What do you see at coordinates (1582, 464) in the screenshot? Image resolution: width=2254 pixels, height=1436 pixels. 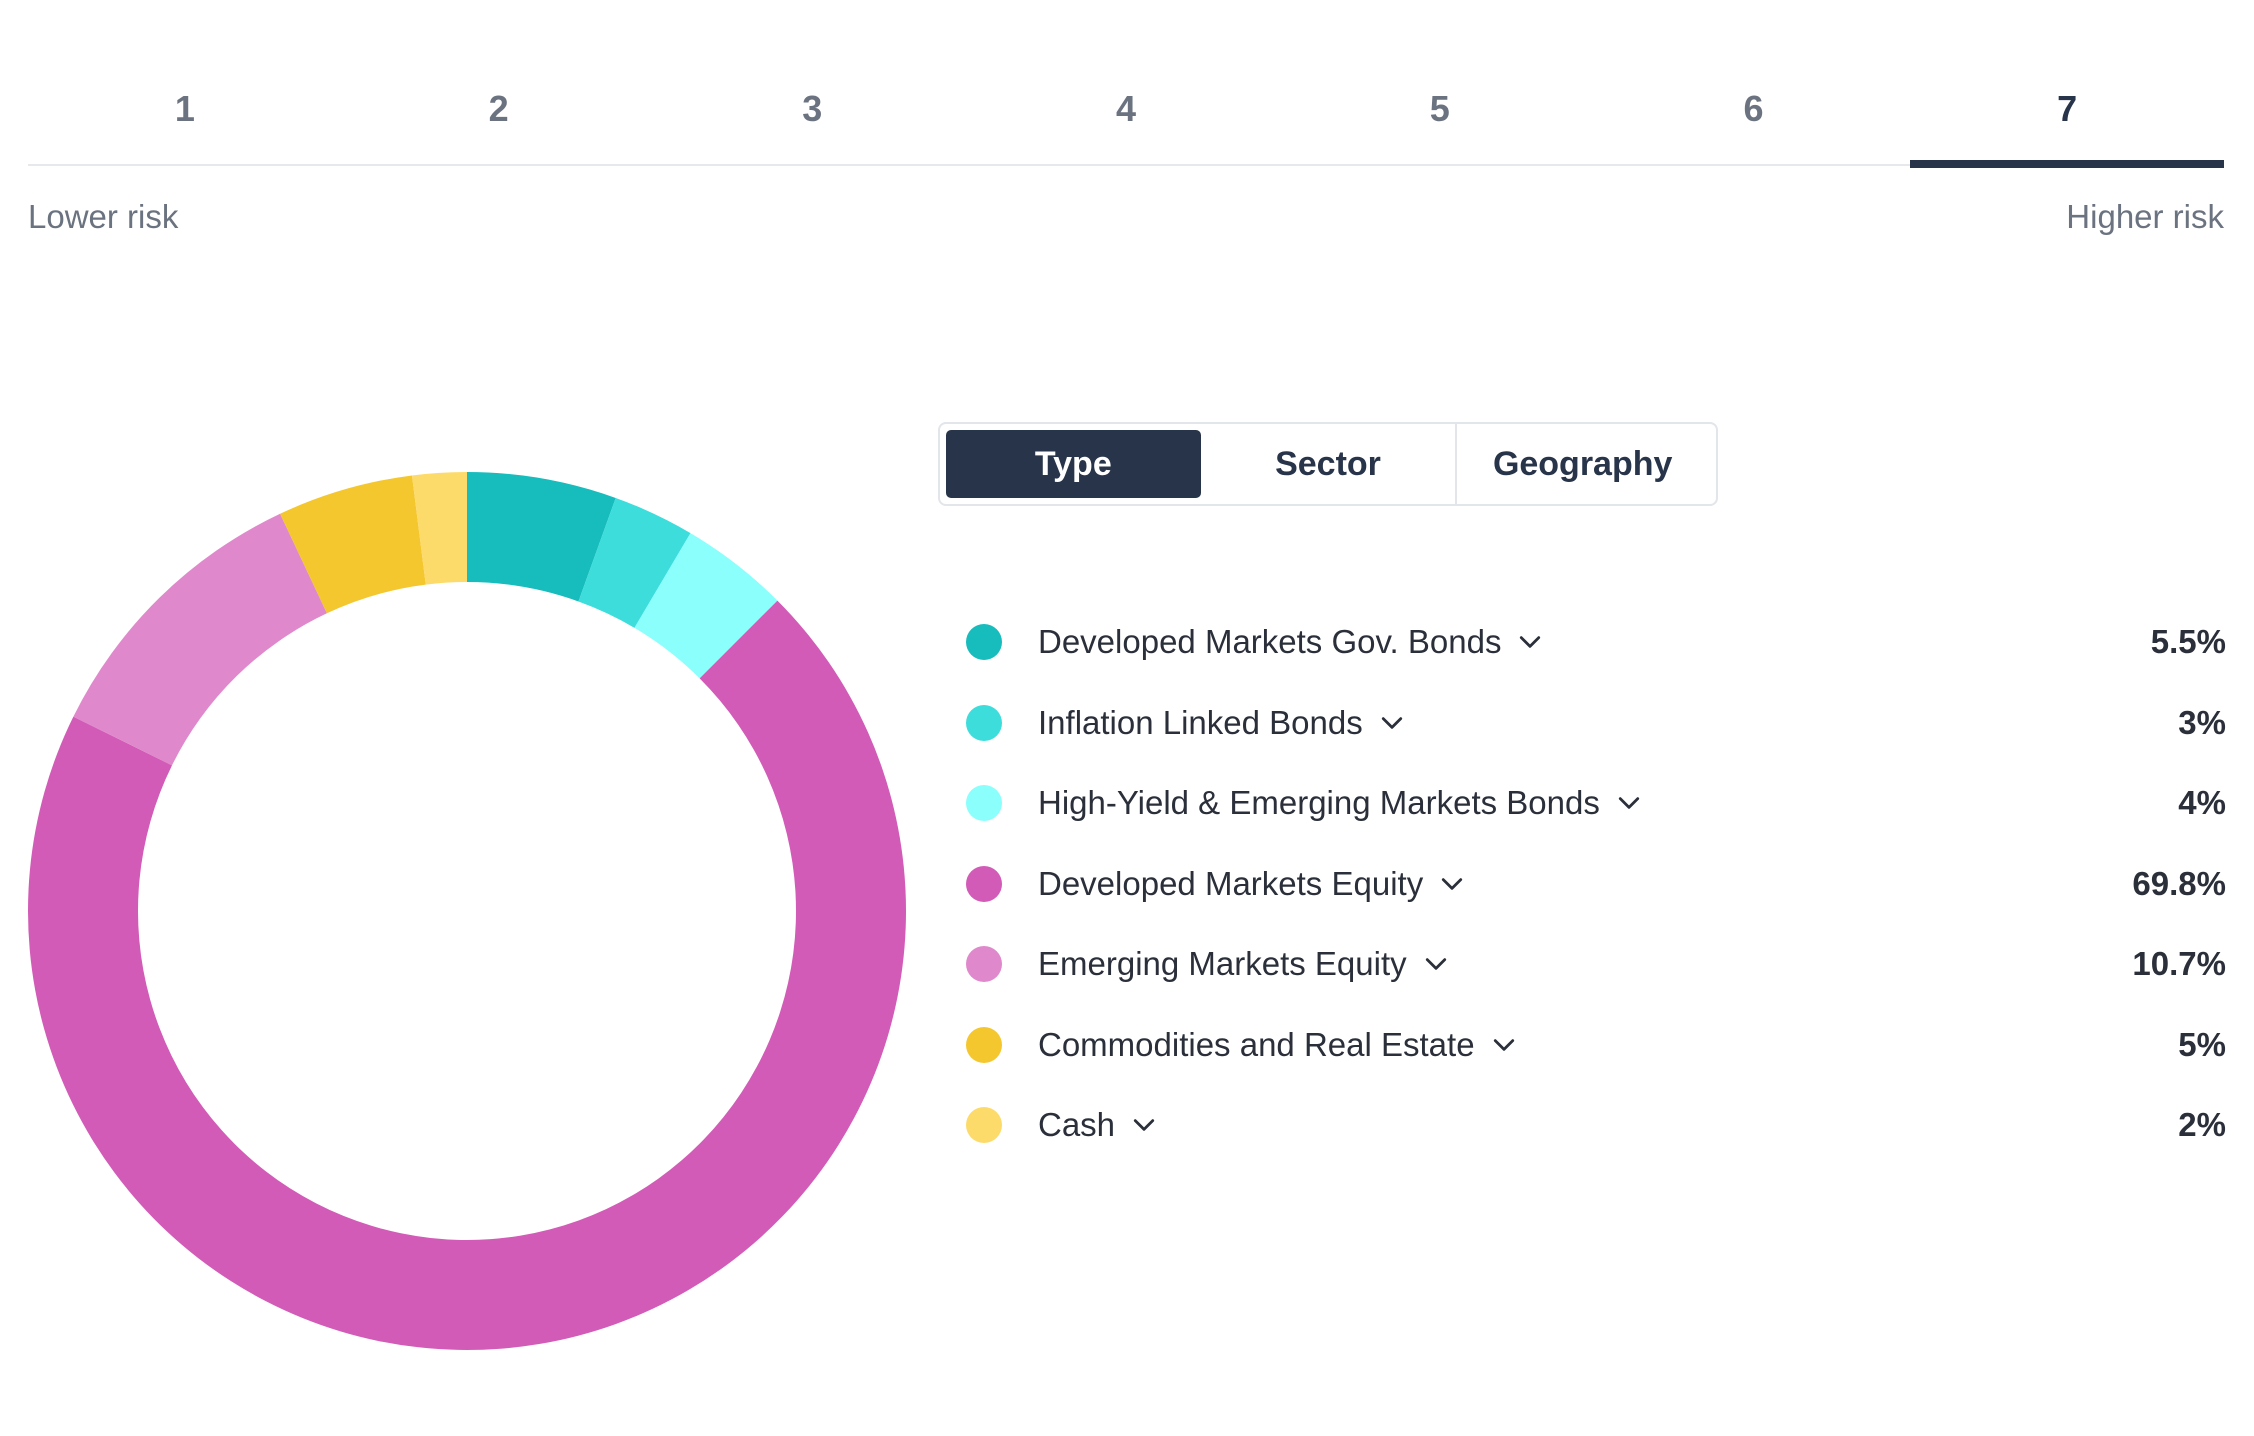 I see `geography-tab: Geography` at bounding box center [1582, 464].